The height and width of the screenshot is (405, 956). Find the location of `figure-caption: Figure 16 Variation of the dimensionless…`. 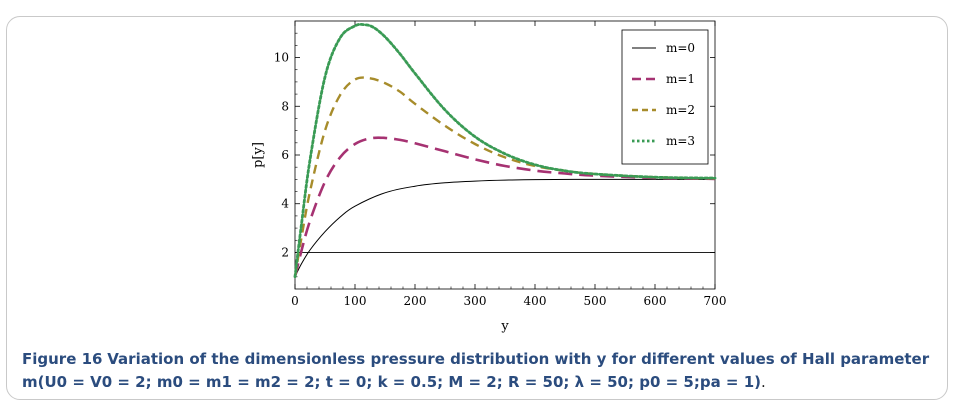

figure-caption: Figure 16 Variation of the dimensionless… is located at coordinates (482, 371).